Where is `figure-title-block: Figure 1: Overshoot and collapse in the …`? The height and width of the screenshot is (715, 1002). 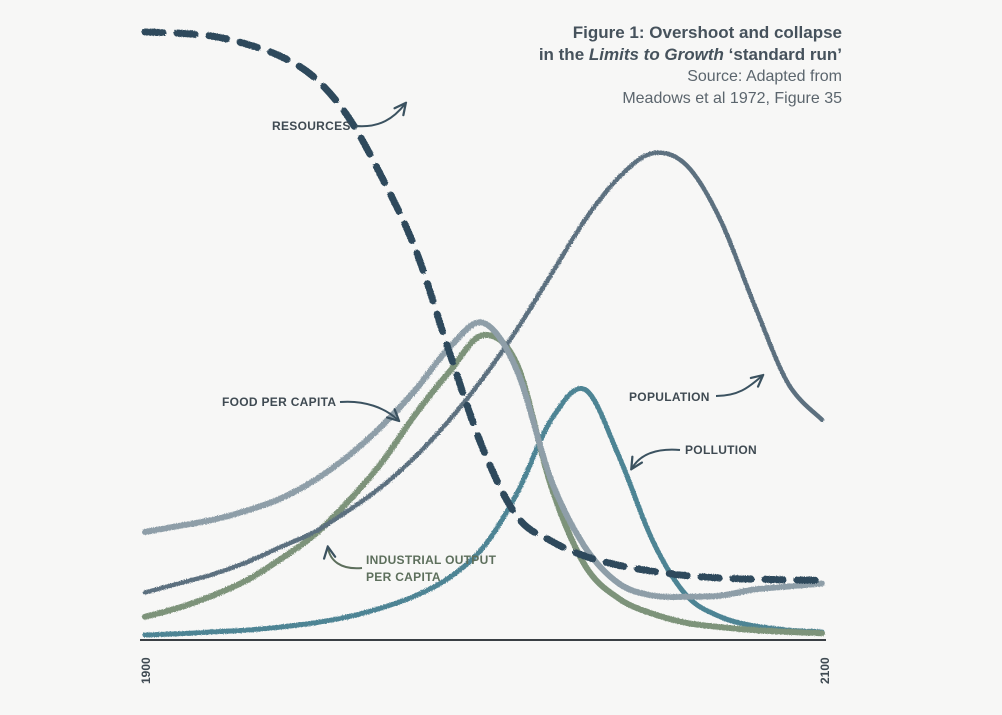 figure-title-block: Figure 1: Overshoot and collapse in the … is located at coordinates (690, 66).